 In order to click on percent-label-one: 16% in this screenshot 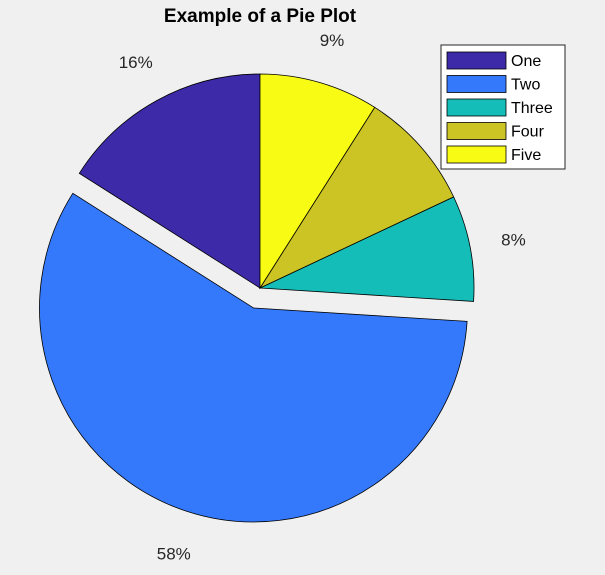, I will do `click(136, 62)`.